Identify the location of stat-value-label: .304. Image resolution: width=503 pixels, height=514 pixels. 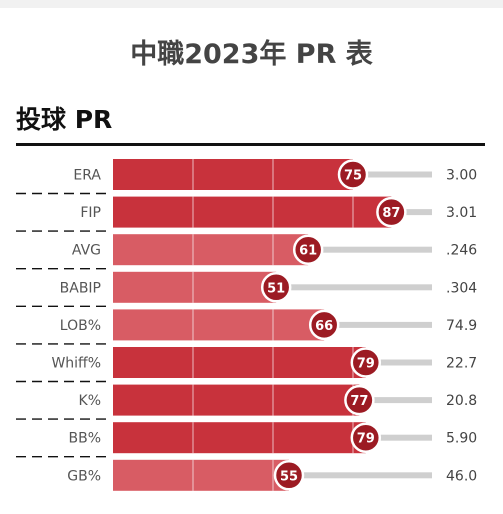
(461, 288).